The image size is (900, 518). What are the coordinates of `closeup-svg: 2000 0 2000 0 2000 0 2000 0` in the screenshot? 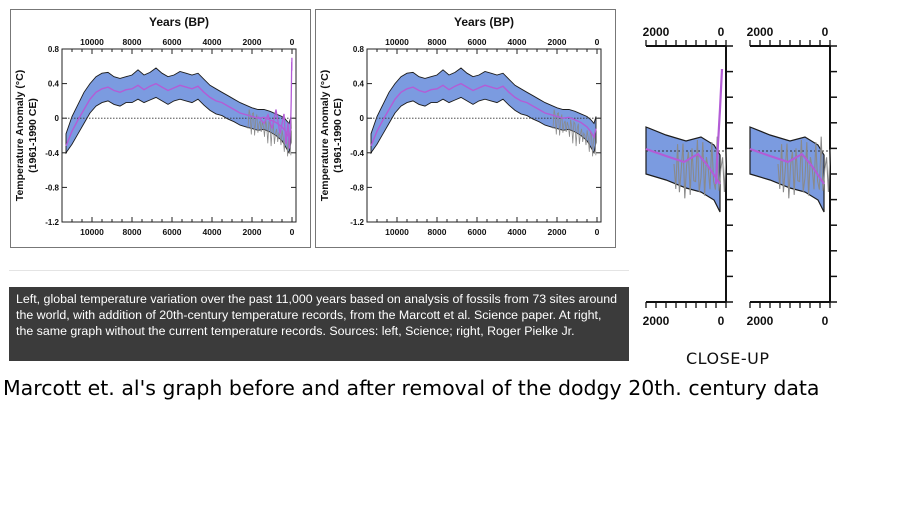 It's located at (740, 176).